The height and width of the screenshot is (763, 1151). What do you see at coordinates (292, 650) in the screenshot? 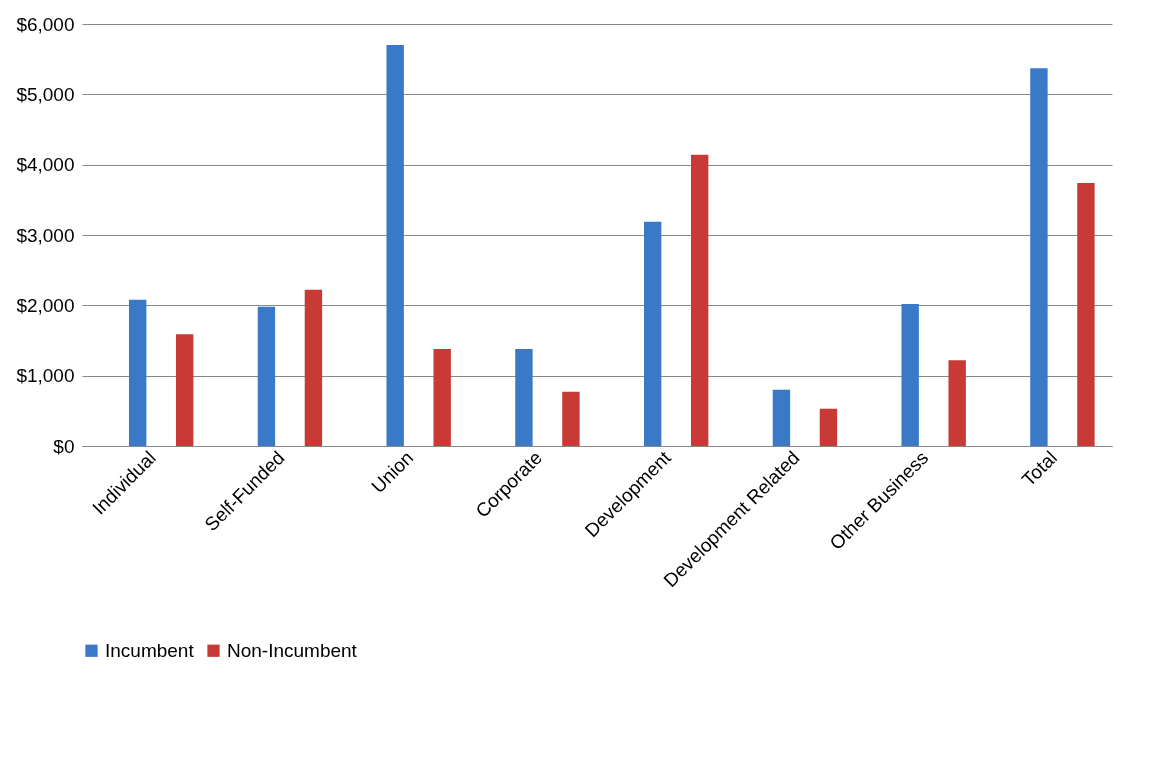
I see `legend-label: Non-Incumbent` at bounding box center [292, 650].